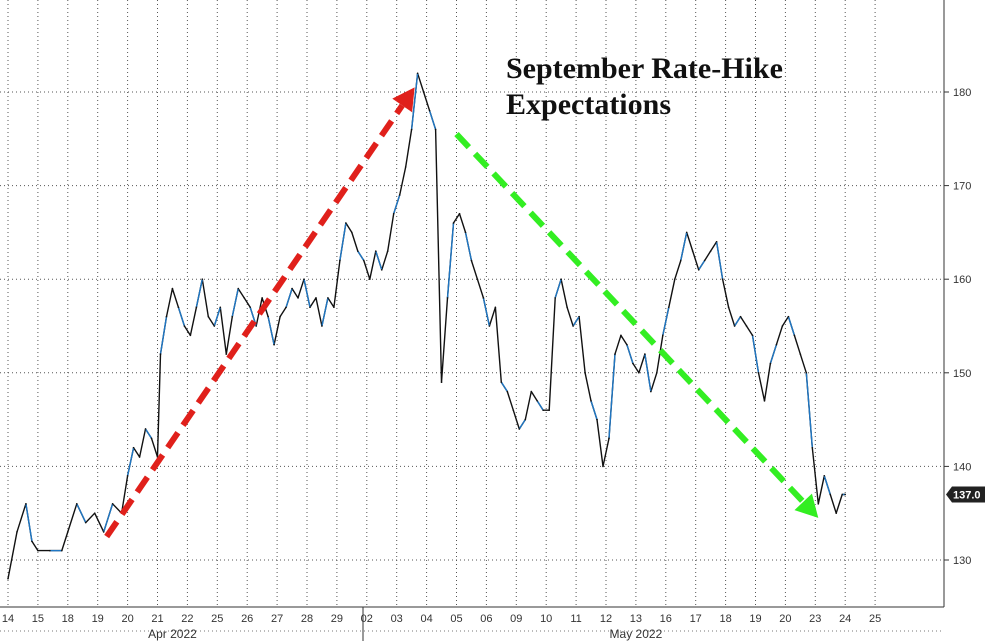  I want to click on last-value-label: 137.0, so click(967, 495).